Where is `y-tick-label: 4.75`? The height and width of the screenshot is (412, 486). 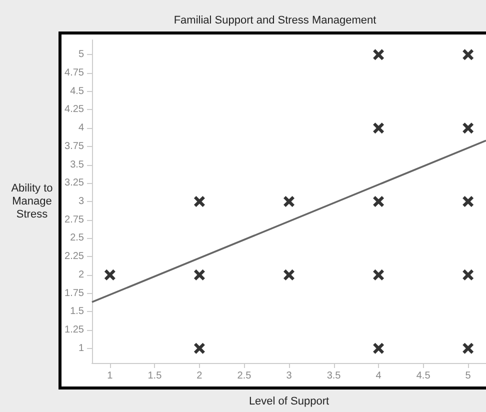
y-tick-label: 4.75 is located at coordinates (74, 73).